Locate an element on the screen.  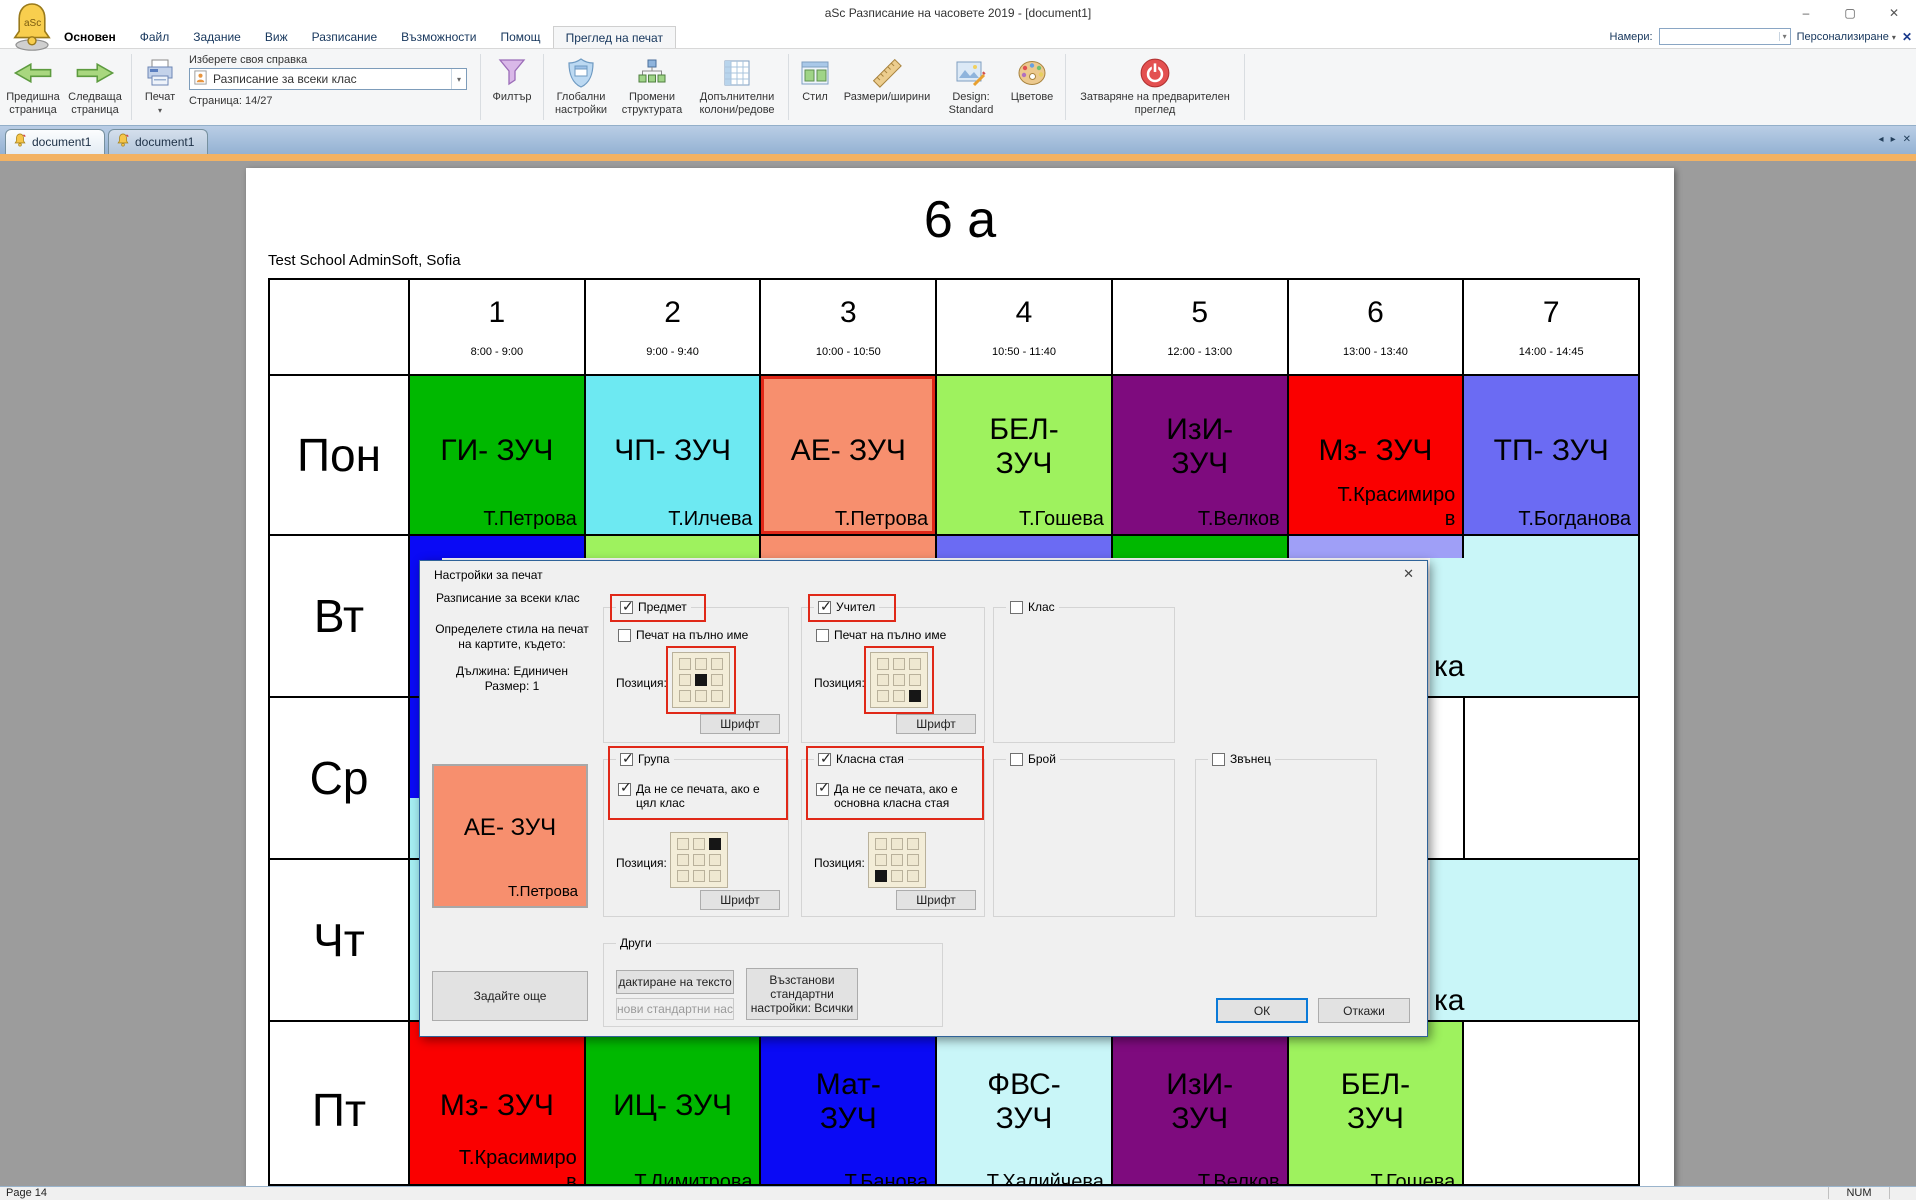
menu-pregled-na-pechat: Преглед на печат is located at coordinates (614, 37).